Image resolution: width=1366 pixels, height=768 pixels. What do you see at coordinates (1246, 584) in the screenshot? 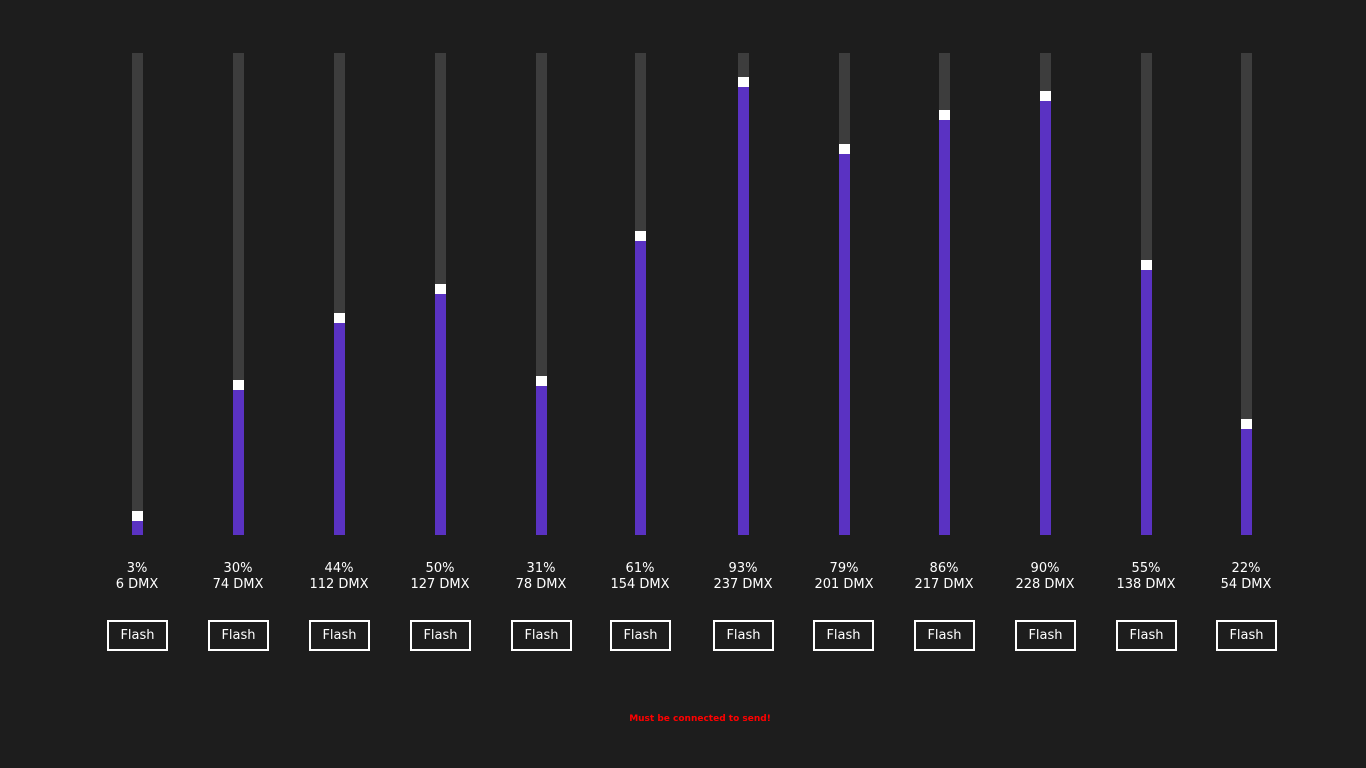
I see `dmx-value: 54 DMX` at bounding box center [1246, 584].